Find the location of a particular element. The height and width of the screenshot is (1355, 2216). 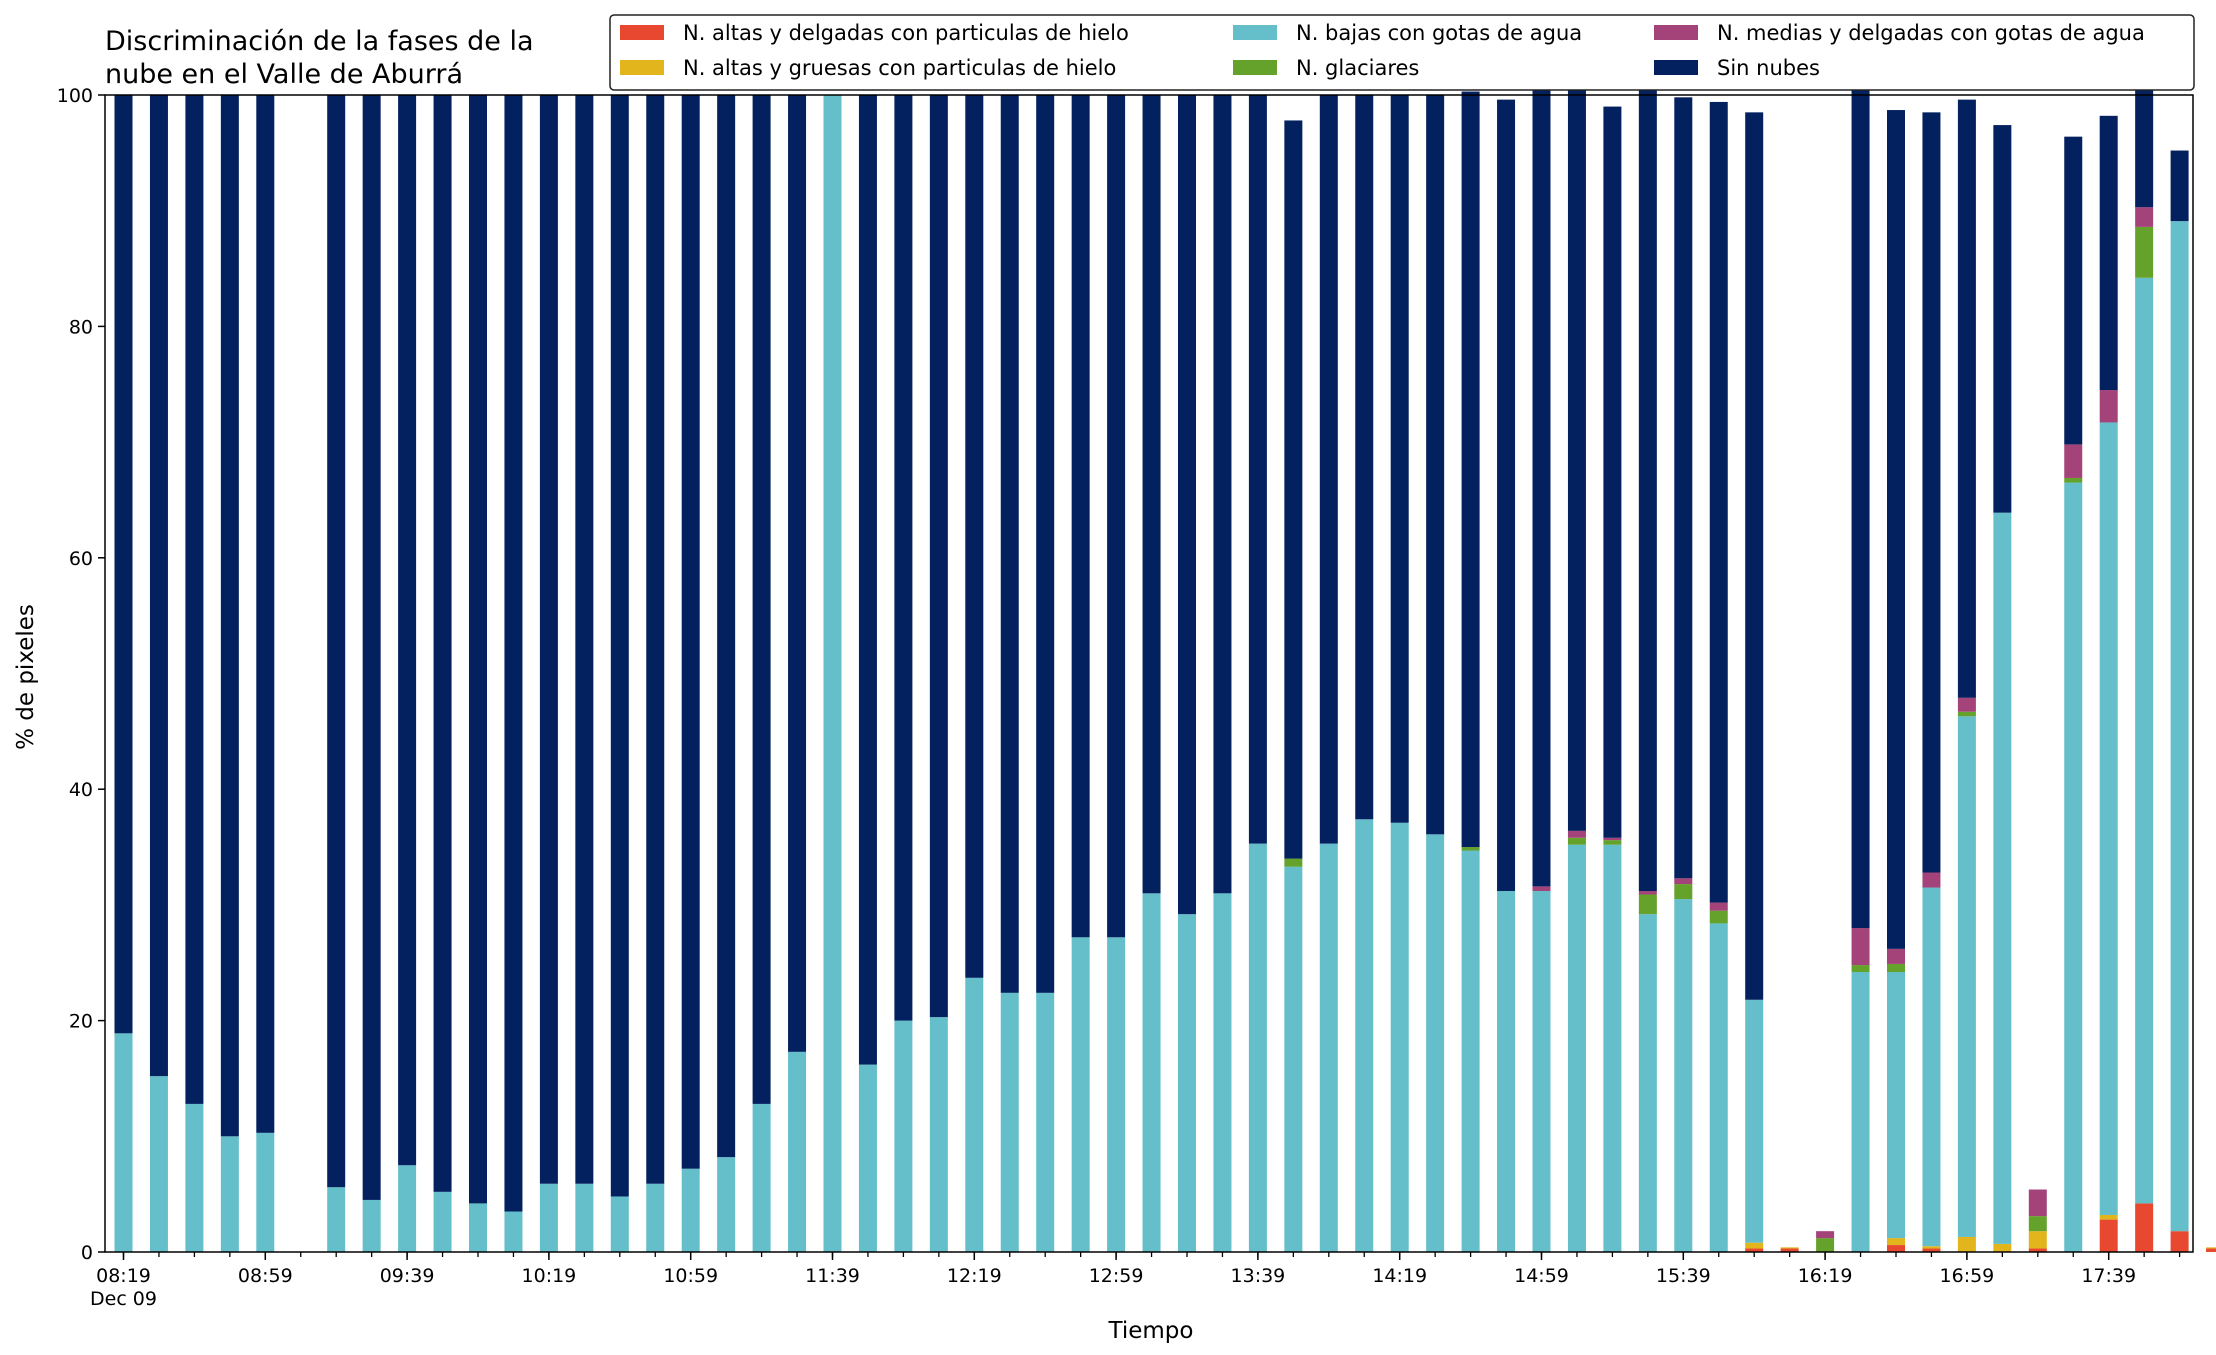

x-tick-label: 10:59 is located at coordinates (690, 1276).